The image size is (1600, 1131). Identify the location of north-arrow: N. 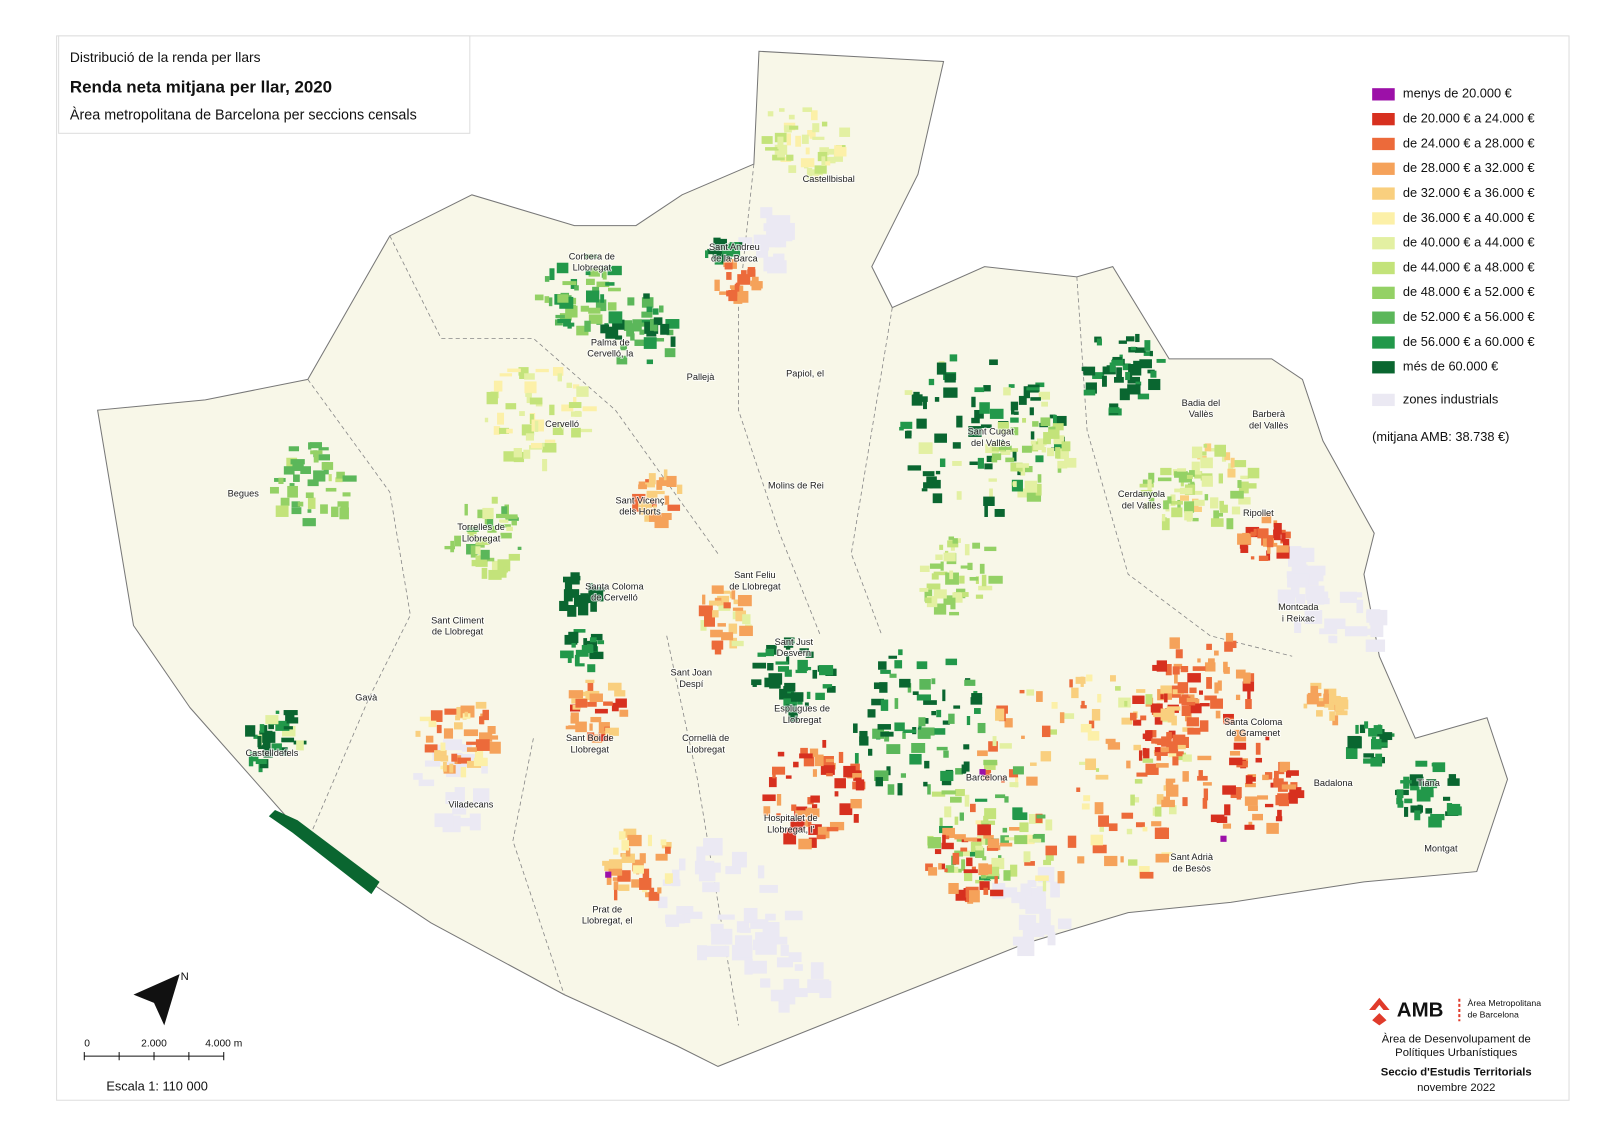
(161, 998).